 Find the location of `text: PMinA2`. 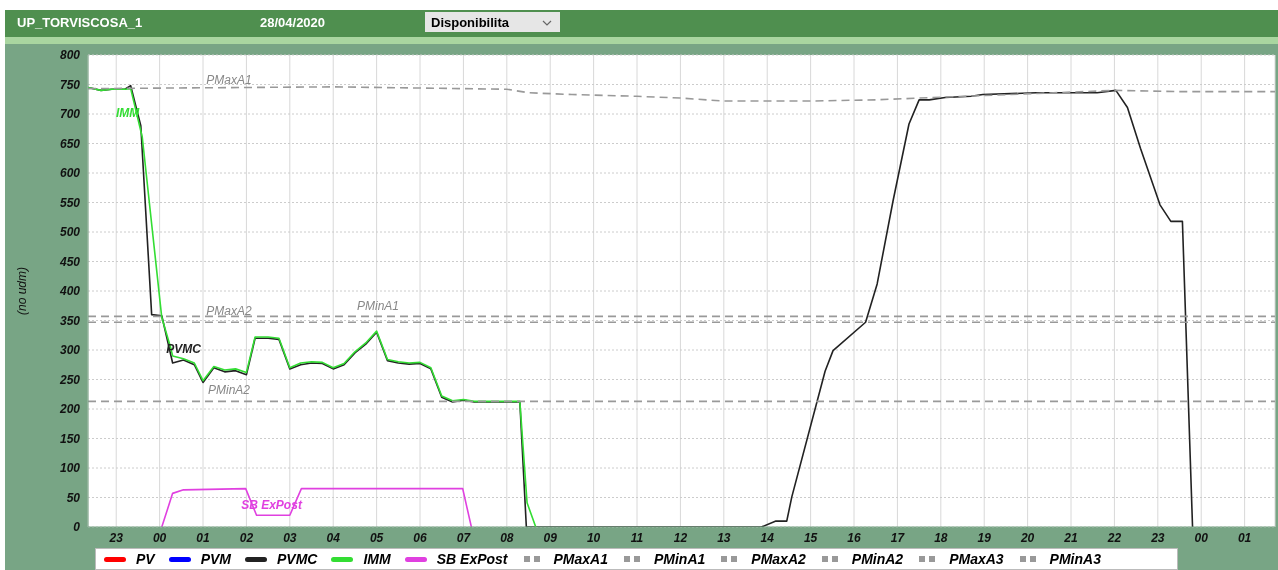

text: PMinA2 is located at coordinates (229, 389).